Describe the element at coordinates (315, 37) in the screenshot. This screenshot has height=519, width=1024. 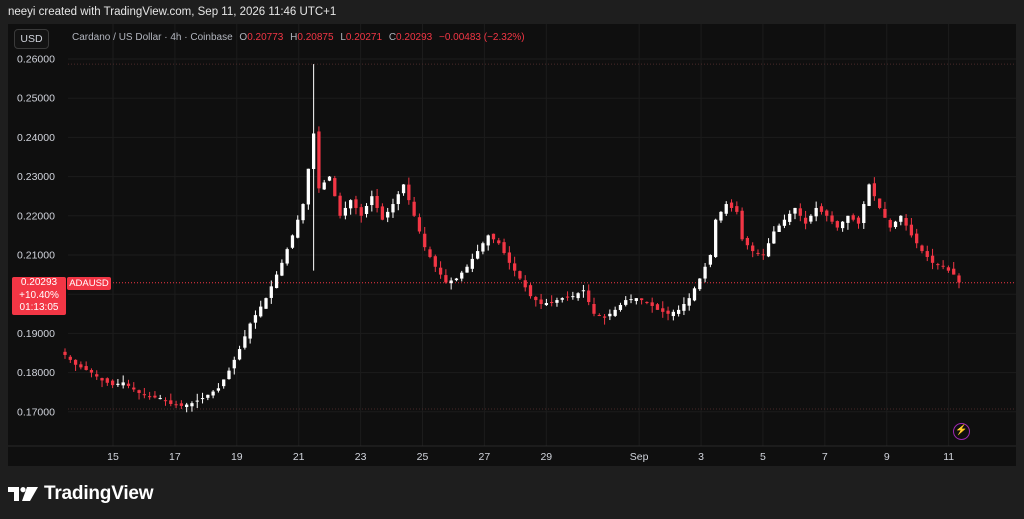
I see `high-value: 0.20875` at that location.